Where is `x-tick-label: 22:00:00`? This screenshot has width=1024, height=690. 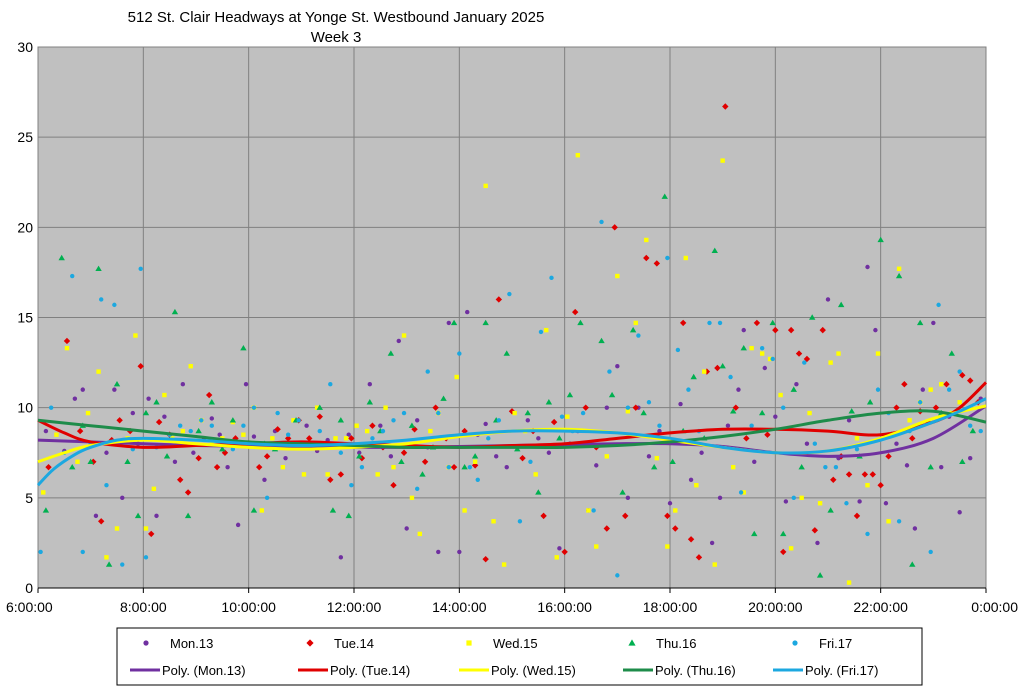
x-tick-label: 22:00:00 is located at coordinates (880, 607).